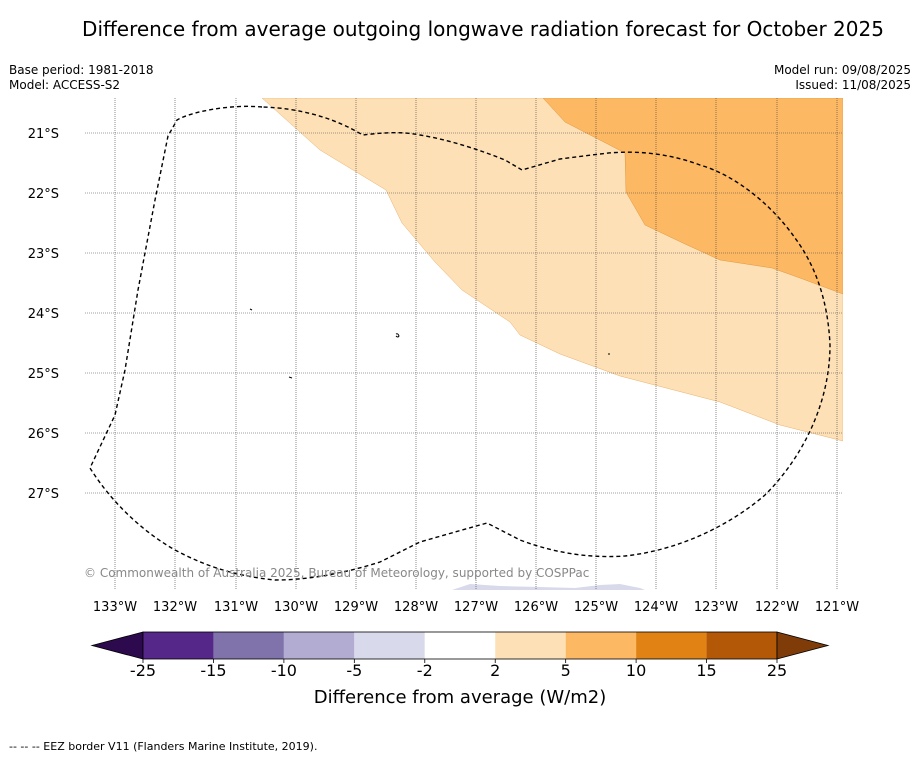 The width and height of the screenshot is (919, 758). What do you see at coordinates (458, 670) in the screenshot?
I see `colorbar-ticks: -25 -15 -10 -5 -2 2 5 10 15 25` at bounding box center [458, 670].